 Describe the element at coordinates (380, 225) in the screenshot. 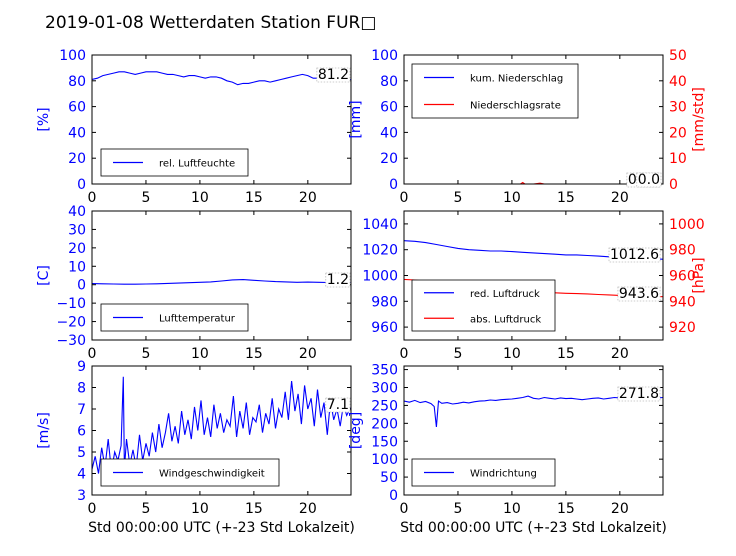

I see `y-tick-label: 1040` at that location.